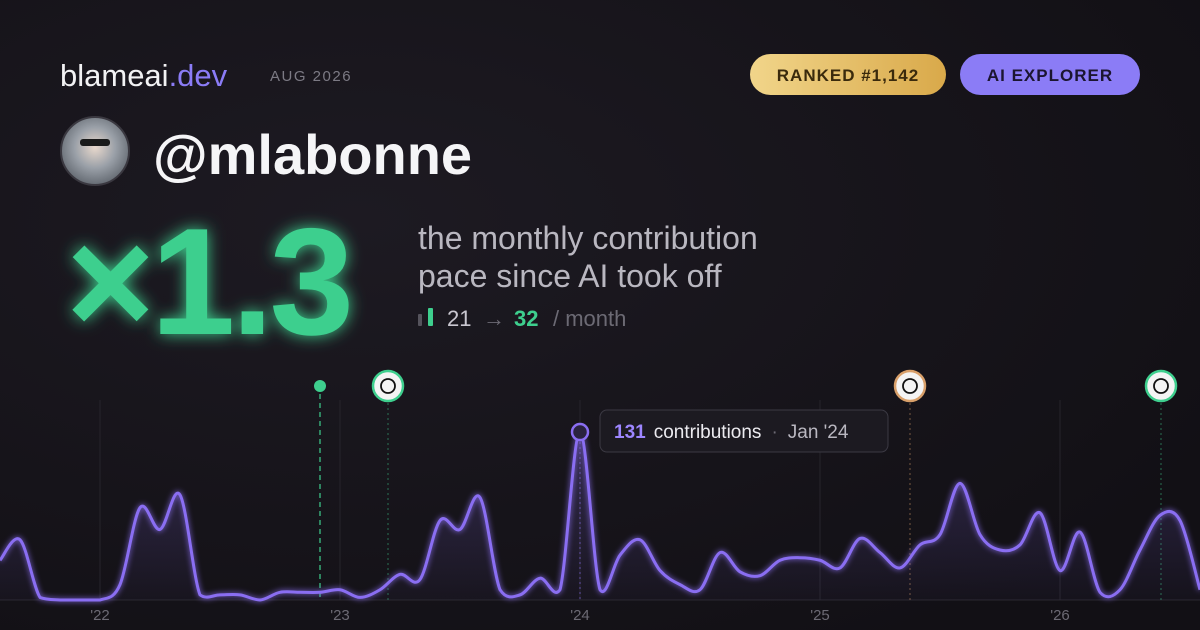 The height and width of the screenshot is (630, 1200). I want to click on username: @mlabonne, so click(312, 154).